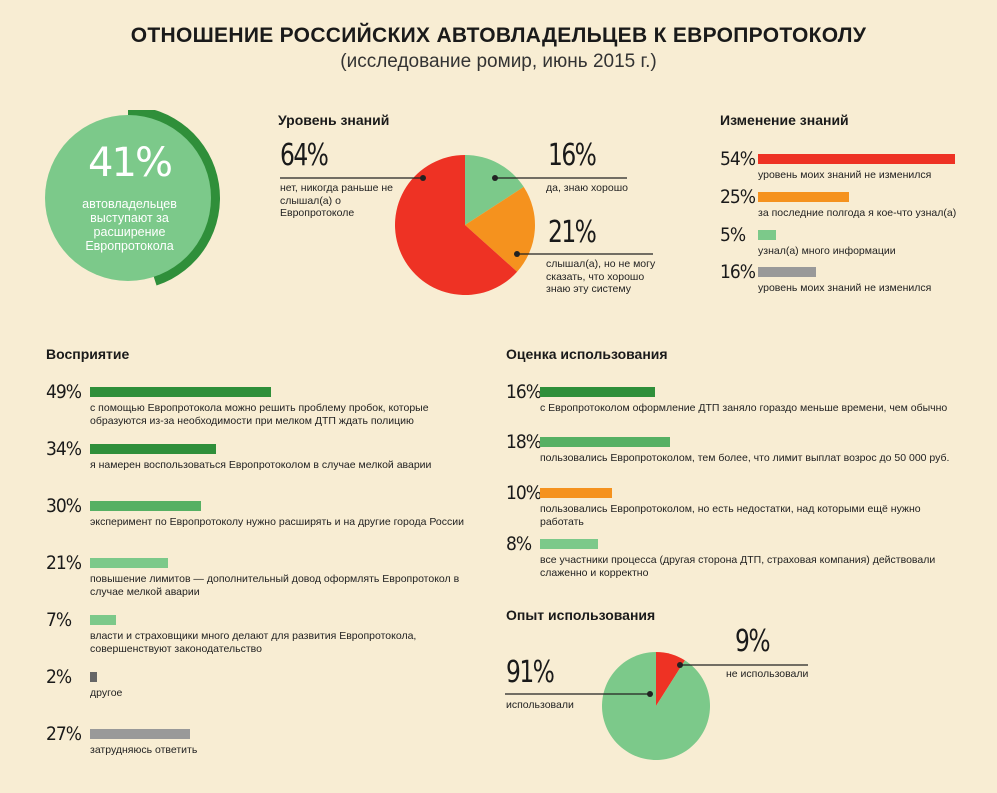  I want to click on knowledge-pie, so click(465, 225).